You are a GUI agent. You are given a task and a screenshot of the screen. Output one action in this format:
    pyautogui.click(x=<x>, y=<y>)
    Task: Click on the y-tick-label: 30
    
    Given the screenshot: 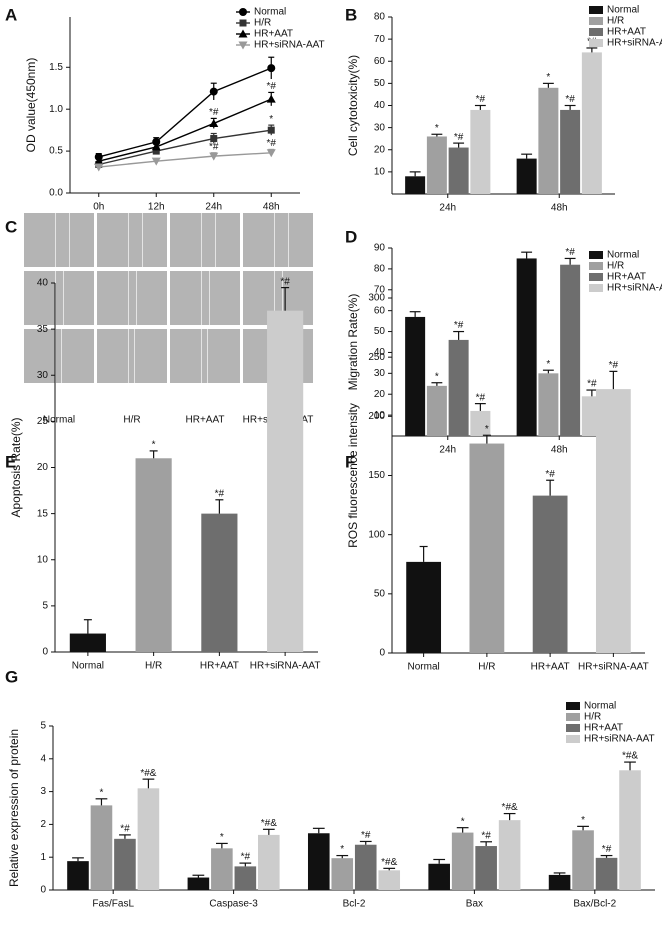 What is the action you would take?
    pyautogui.click(x=380, y=373)
    